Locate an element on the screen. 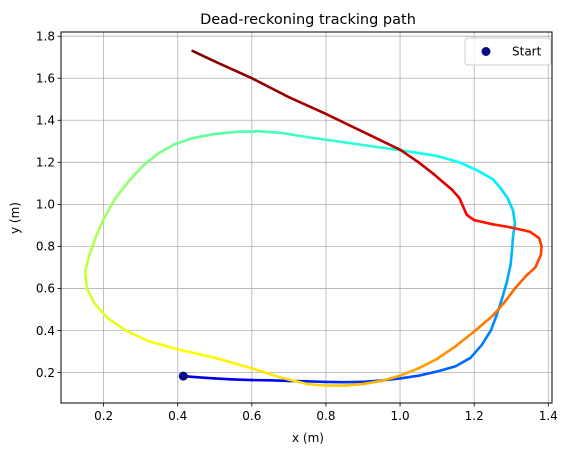 Image resolution: width=567 pixels, height=459 pixels. y-tick-label: 1.6 is located at coordinates (45, 79).